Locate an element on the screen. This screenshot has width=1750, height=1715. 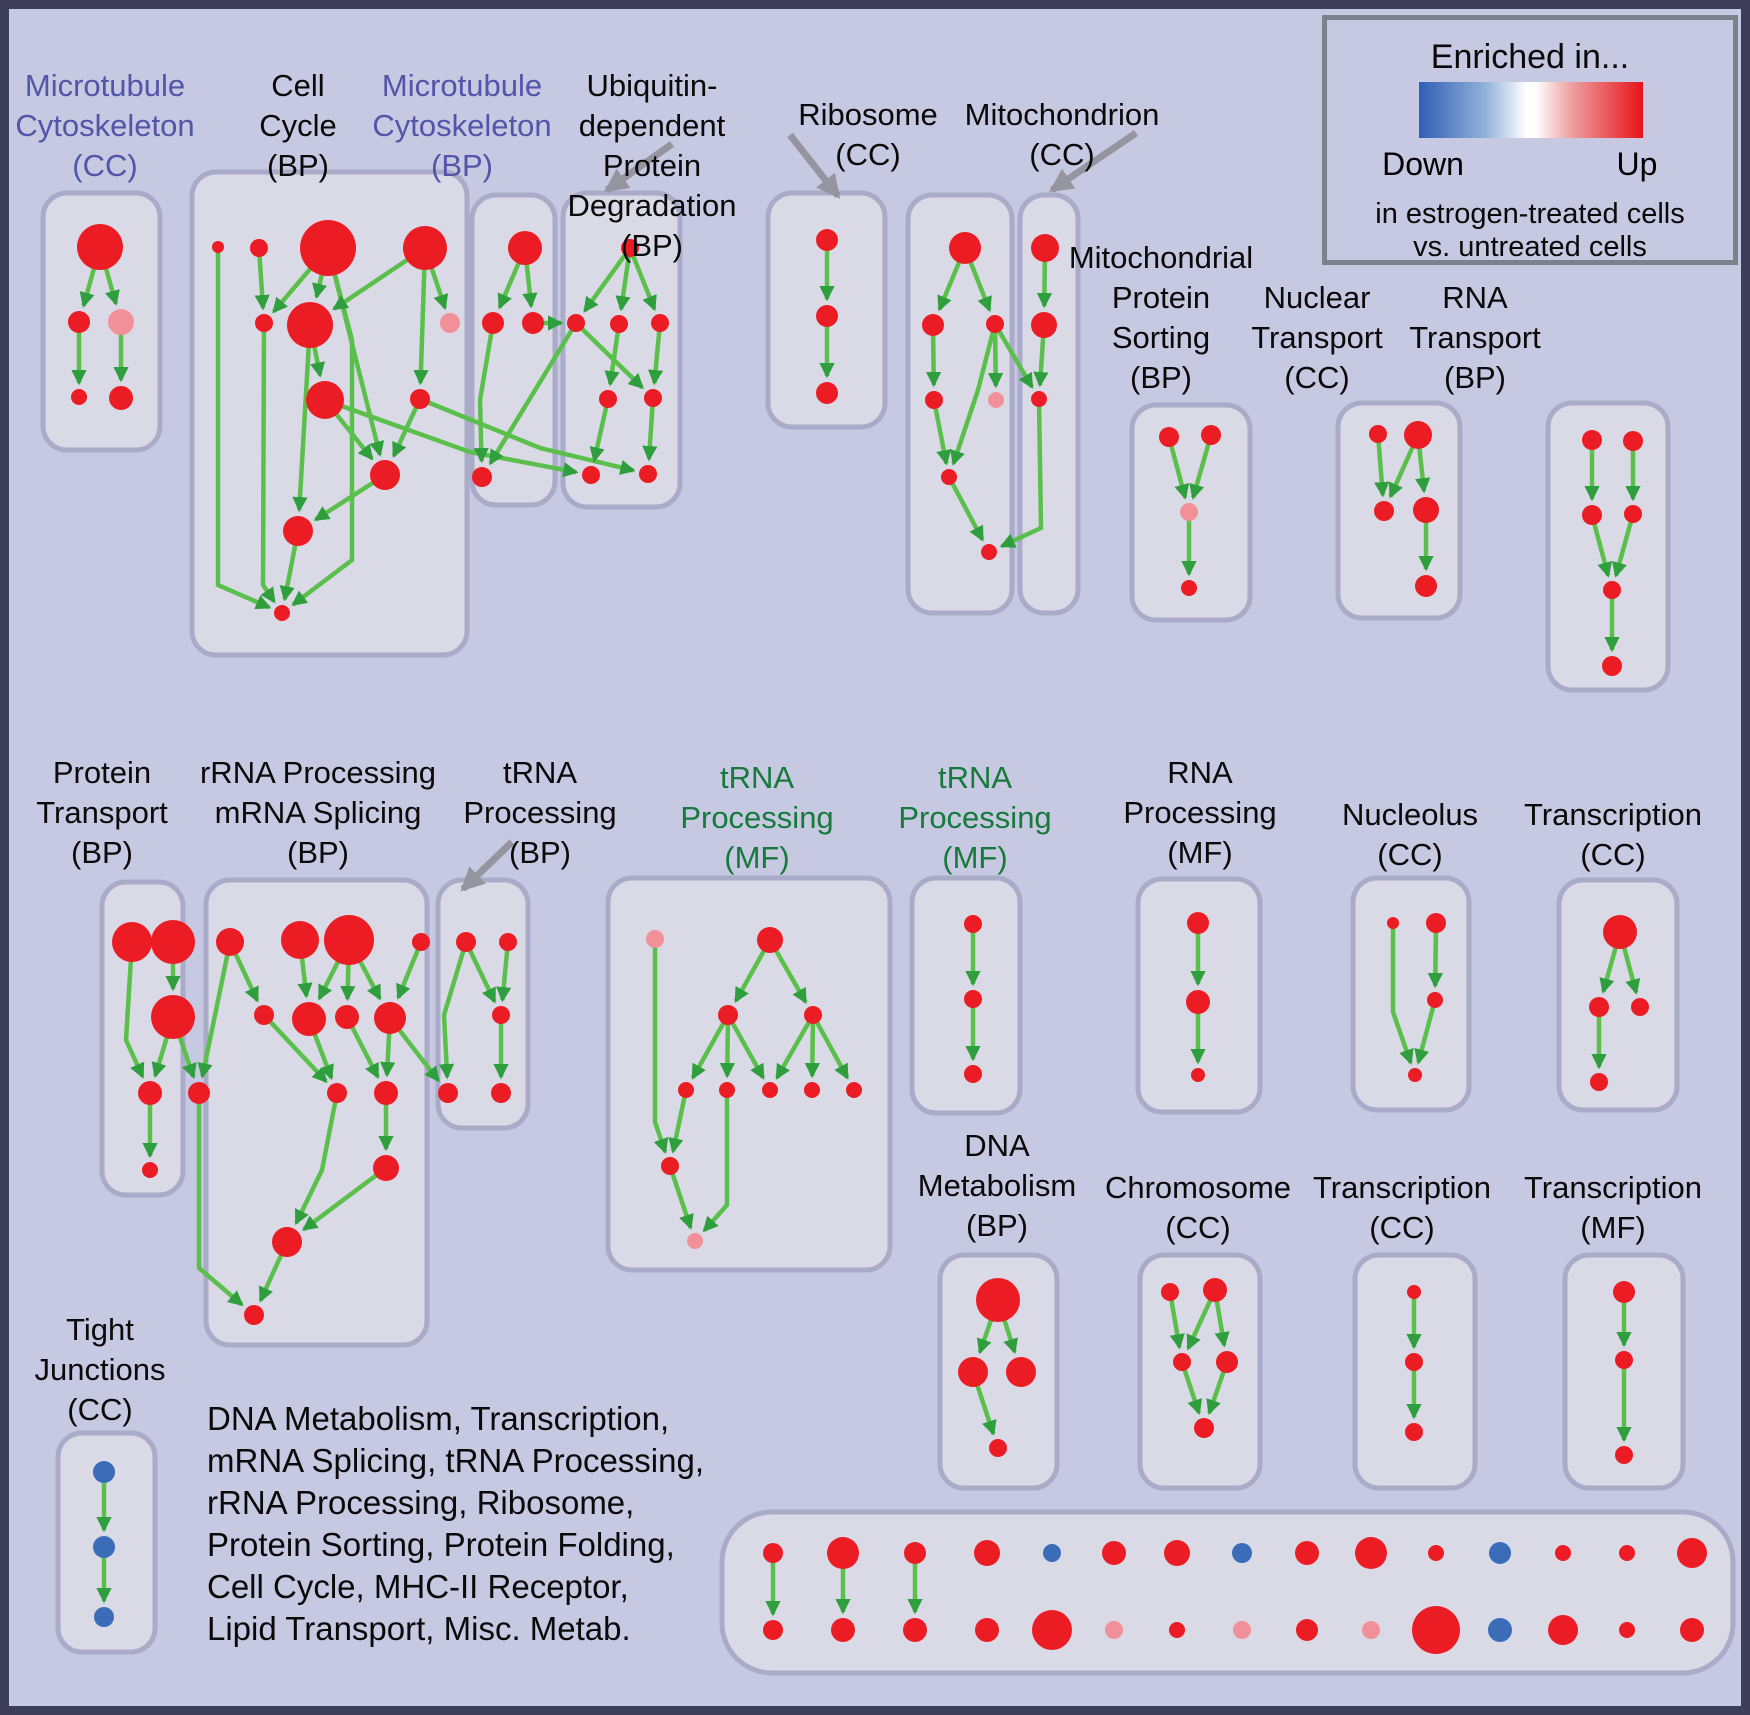
go-term-node-U3 is located at coordinates (619, 324).